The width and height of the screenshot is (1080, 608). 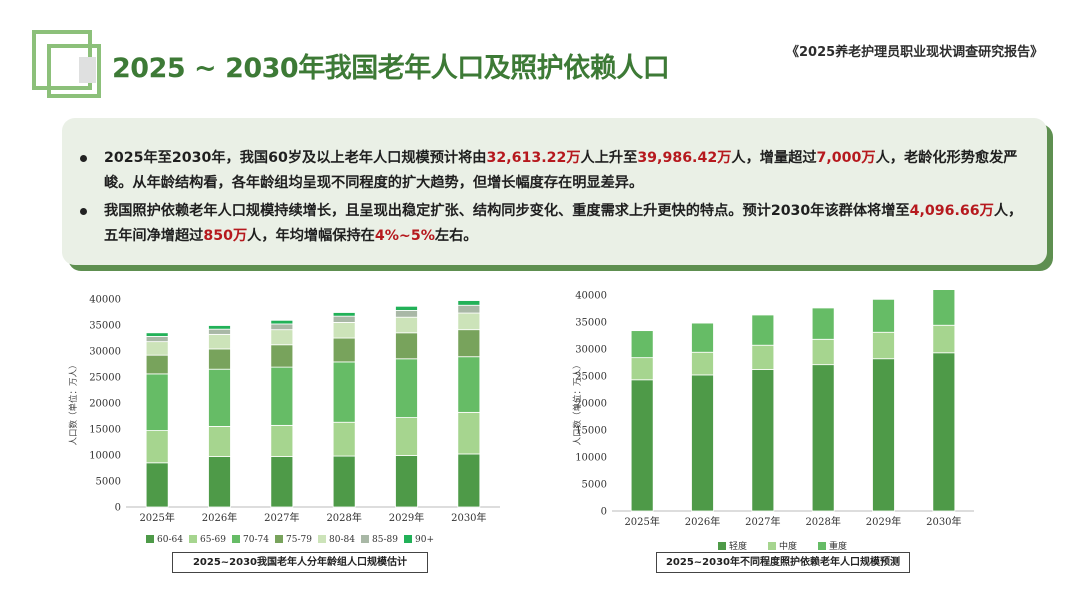 What do you see at coordinates (822, 546) in the screenshot?
I see `legend-swatch-重度` at bounding box center [822, 546].